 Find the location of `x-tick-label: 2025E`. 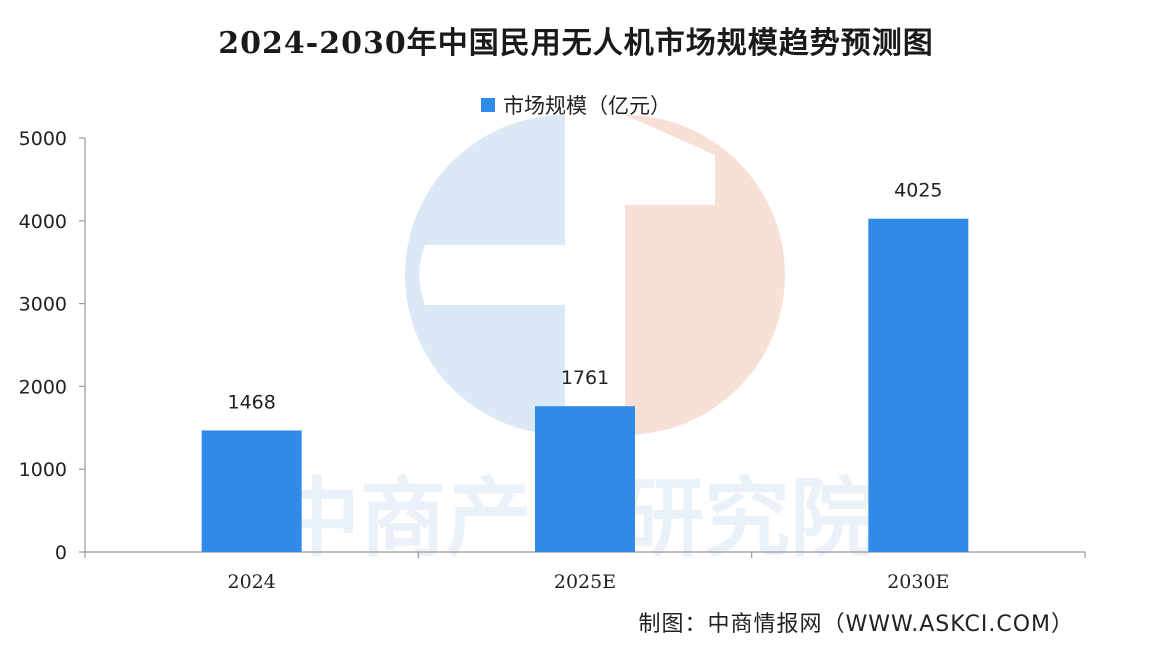

x-tick-label: 2025E is located at coordinates (585, 582).